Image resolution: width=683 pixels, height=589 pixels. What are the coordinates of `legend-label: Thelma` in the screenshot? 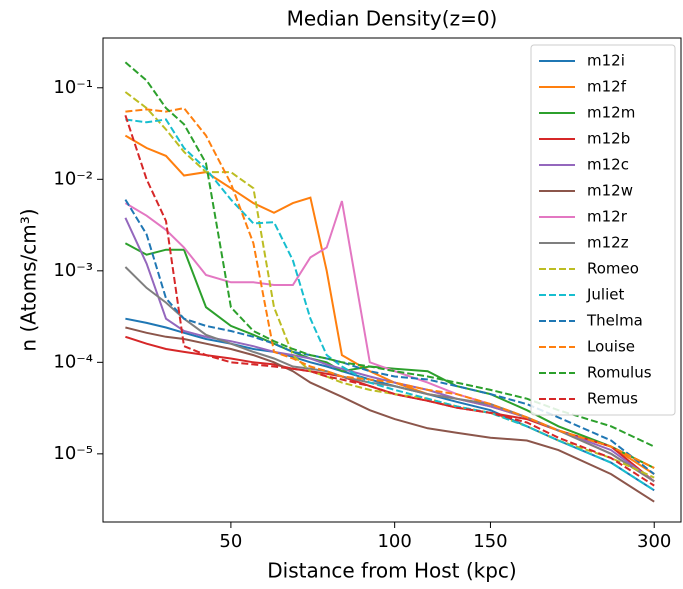 It's located at (614, 321).